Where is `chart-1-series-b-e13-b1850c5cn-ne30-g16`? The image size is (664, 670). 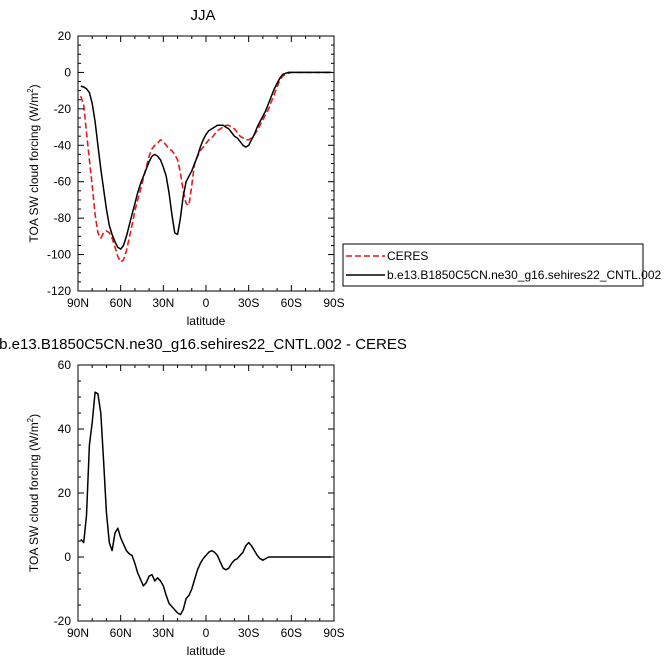 chart-1-series-b-e13-b1850c5cn-ne30-g16 is located at coordinates (206, 160).